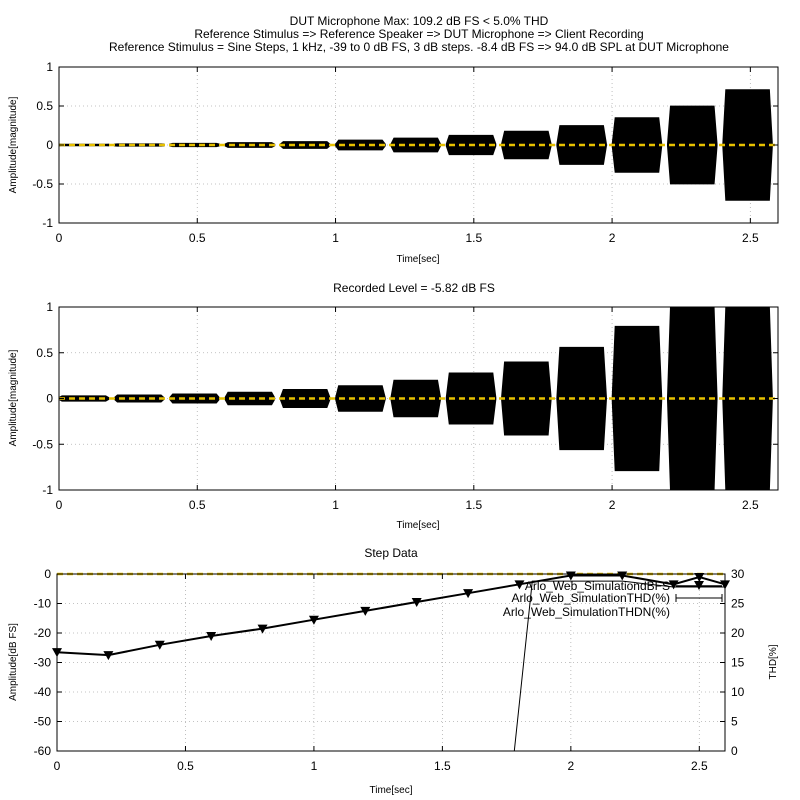 This screenshot has height=800, width=800. Describe the element at coordinates (586, 612) in the screenshot. I see `legend-entry-thdn: Arlo_Web_SimulationTHDN(%)` at that location.